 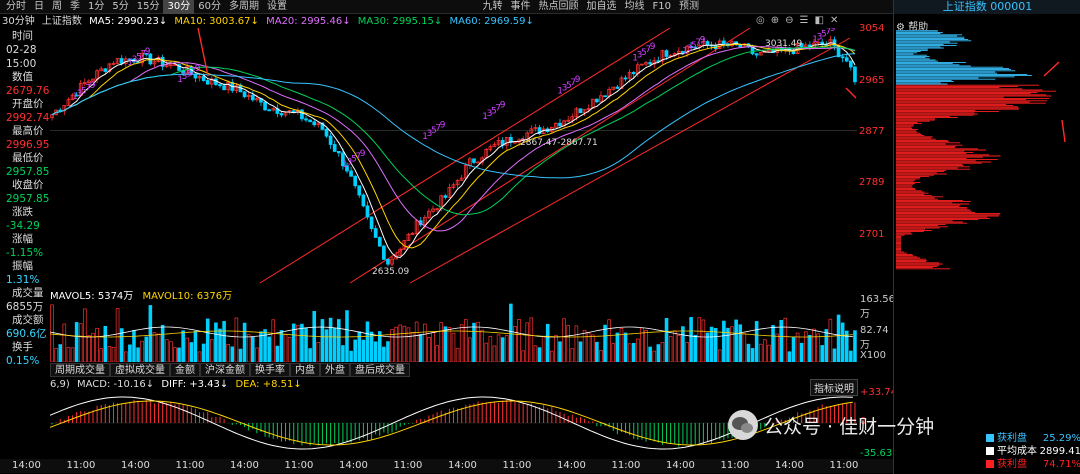 I want to click on high-value: 2996.95, so click(x=28, y=145).